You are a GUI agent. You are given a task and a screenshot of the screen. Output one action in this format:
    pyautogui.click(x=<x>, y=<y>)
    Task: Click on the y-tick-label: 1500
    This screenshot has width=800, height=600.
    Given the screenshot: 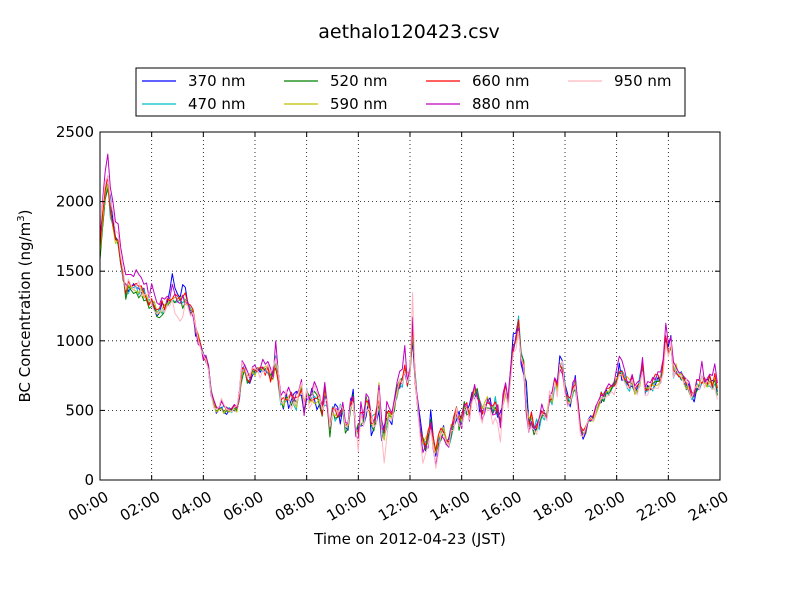 What is the action you would take?
    pyautogui.click(x=75, y=271)
    